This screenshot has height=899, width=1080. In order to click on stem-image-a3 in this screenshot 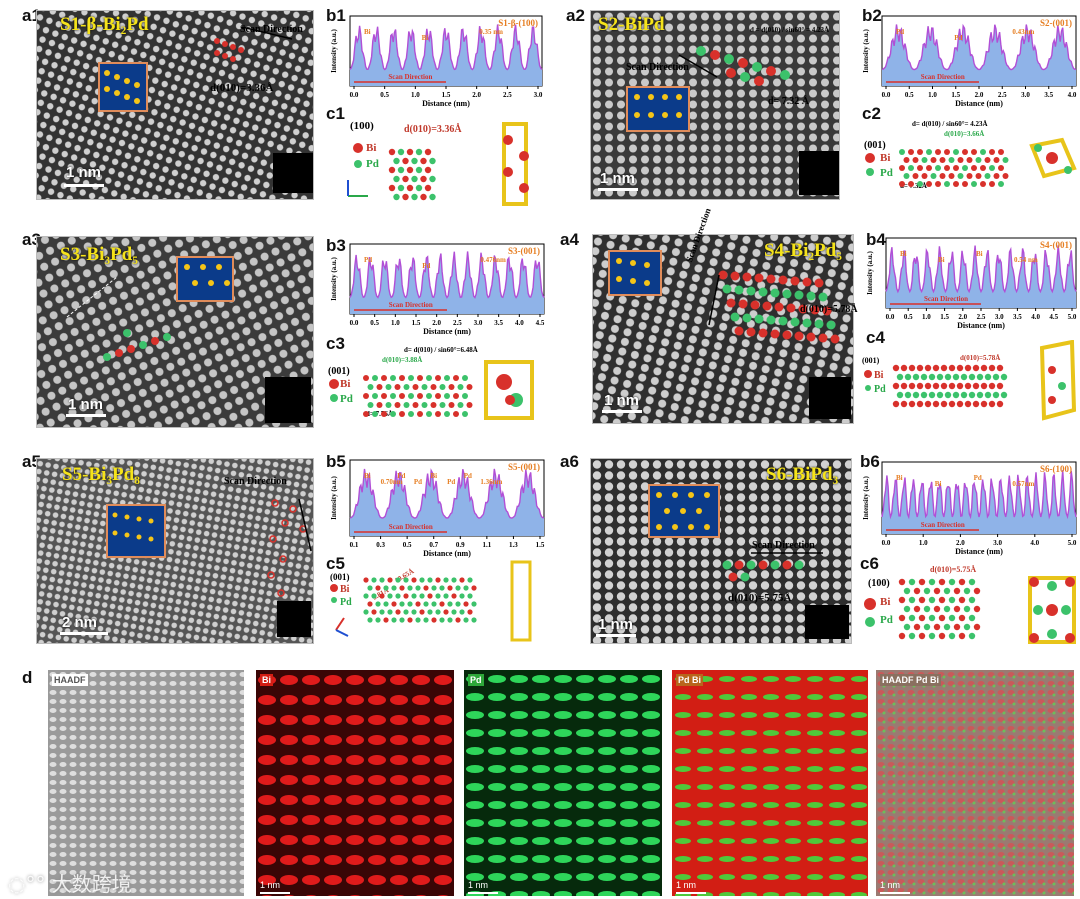, I will do `click(175, 332)`.